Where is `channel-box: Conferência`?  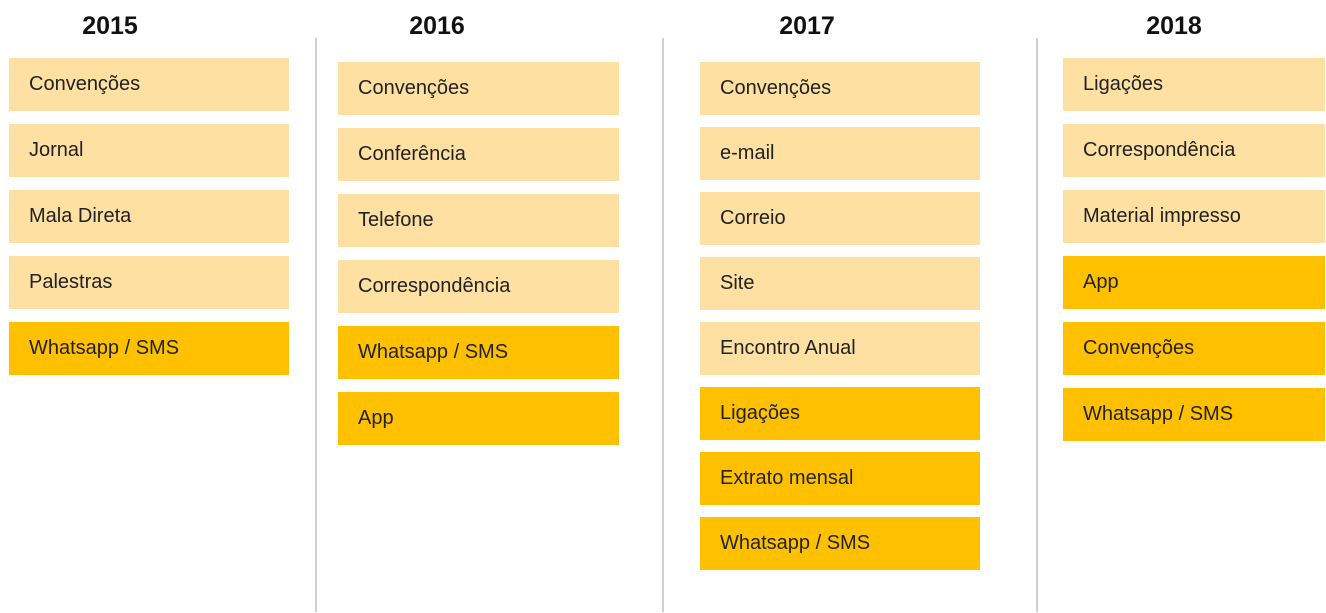 channel-box: Conferência is located at coordinates (478, 154).